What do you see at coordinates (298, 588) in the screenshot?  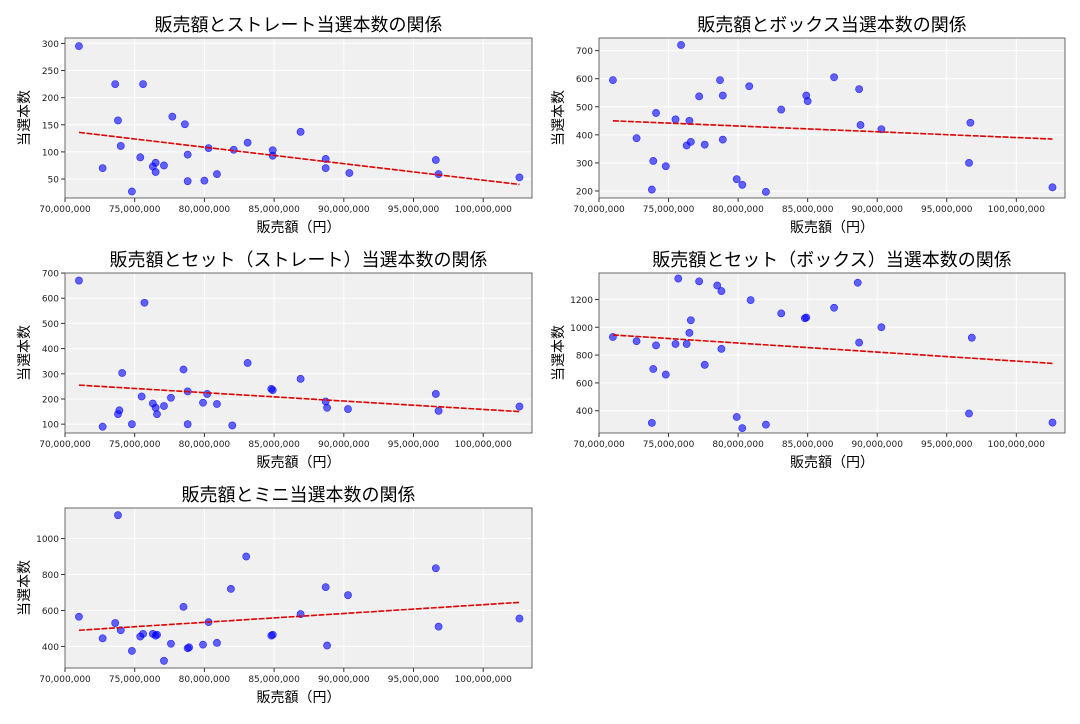 I see `plot-area` at bounding box center [298, 588].